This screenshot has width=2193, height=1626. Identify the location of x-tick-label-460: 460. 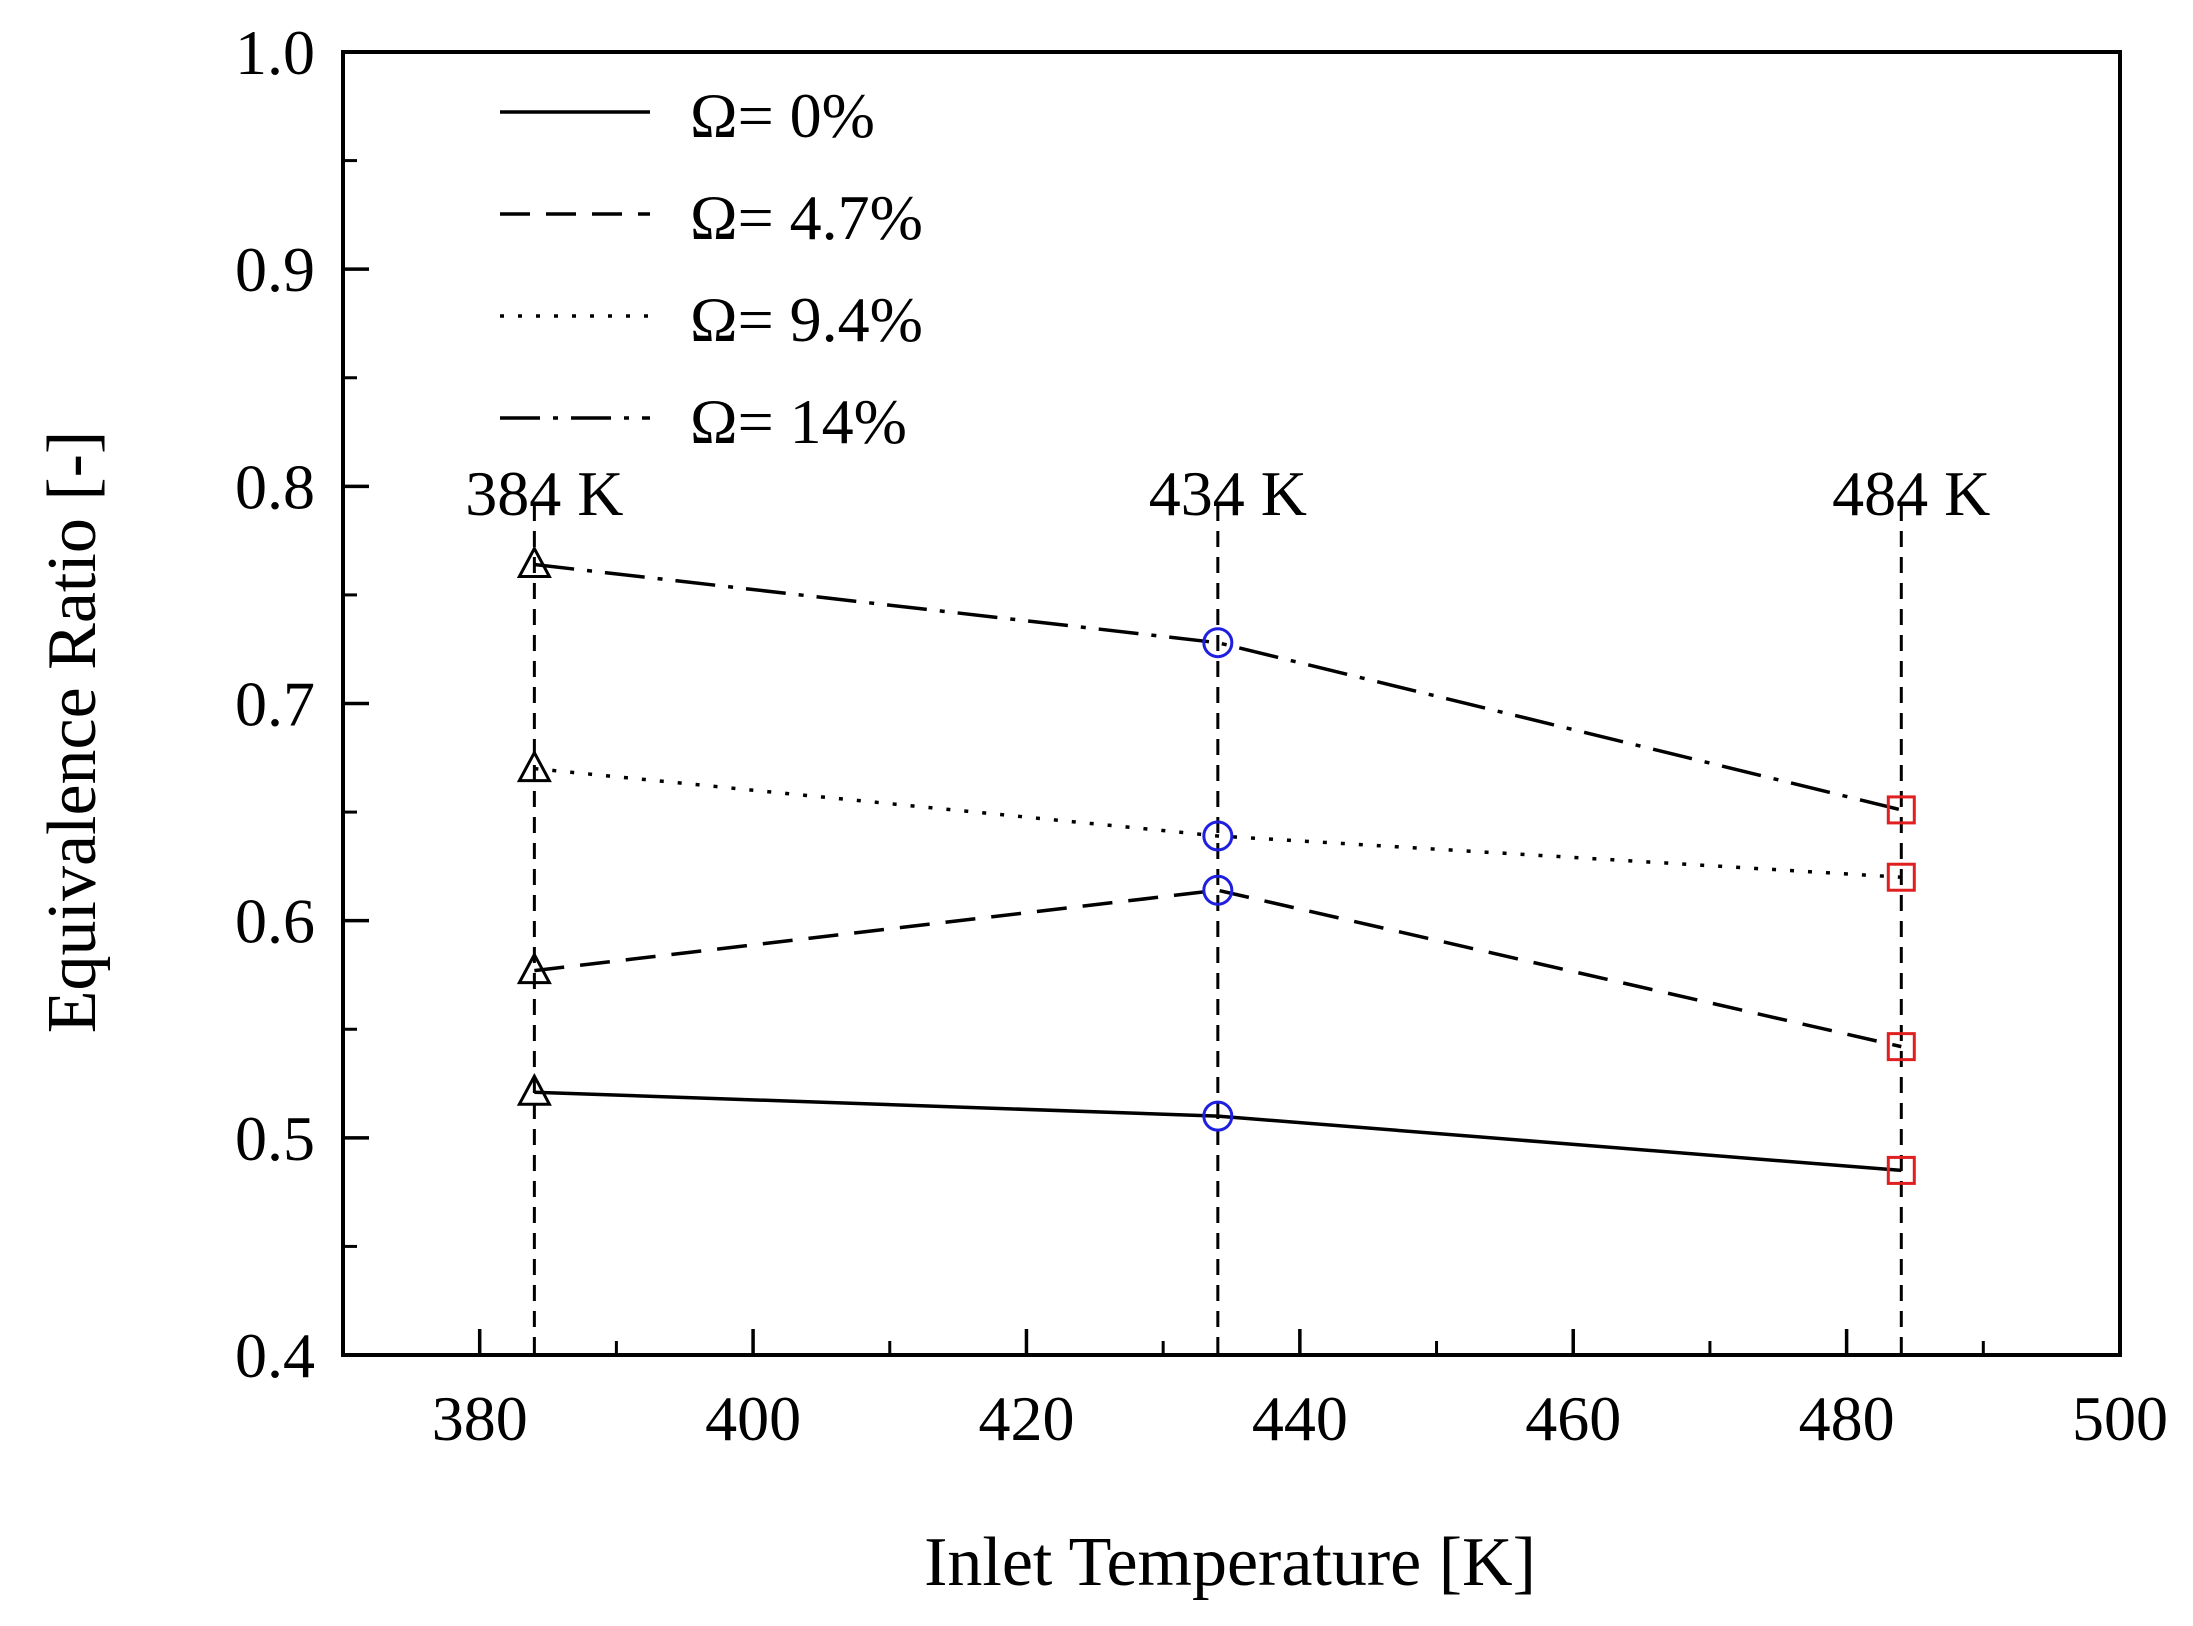
(1573, 1418).